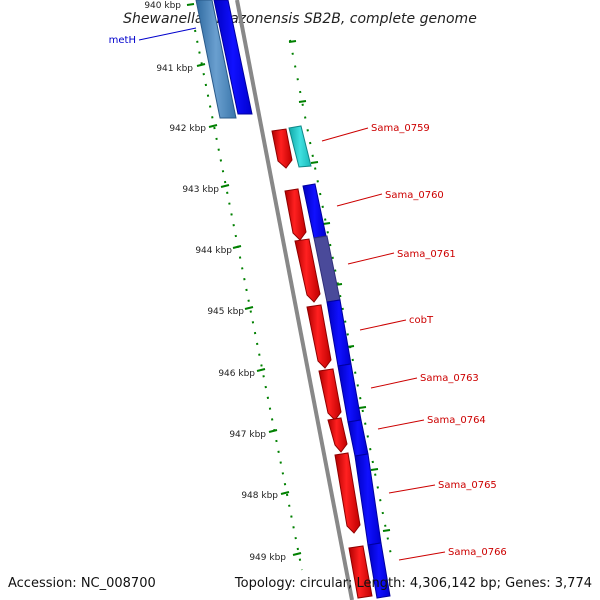 The height and width of the screenshot is (600, 600). I want to click on gene-label-sama-0760: Sama_0760, so click(414, 195).